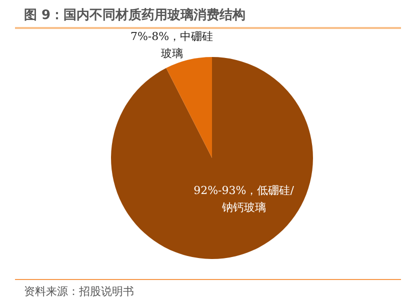 This screenshot has height=308, width=414. I want to click on pie-slice, so click(189, 107).